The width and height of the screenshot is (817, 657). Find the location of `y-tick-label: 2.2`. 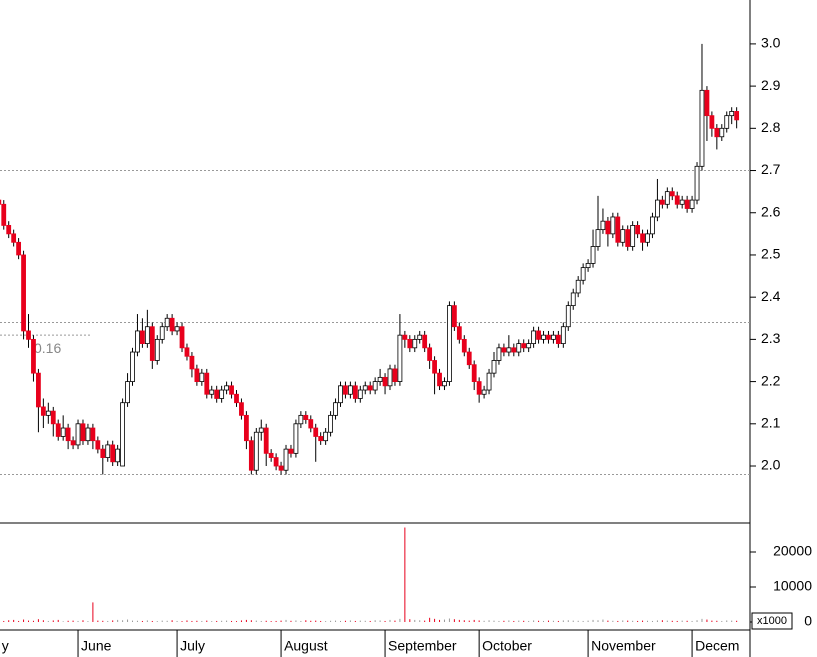

y-tick-label: 2.2 is located at coordinates (771, 380).